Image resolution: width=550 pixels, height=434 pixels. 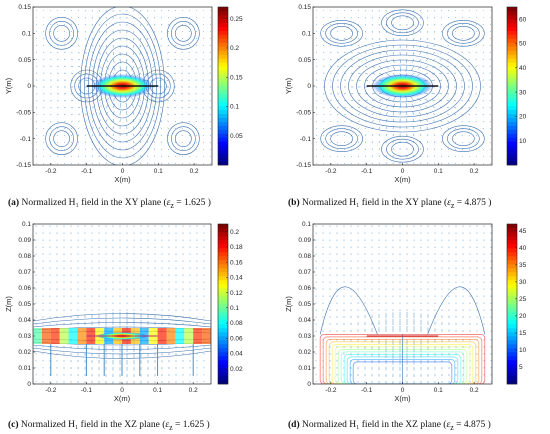 What do you see at coordinates (523, 333) in the screenshot?
I see `colorbar-tick-label: 15` at bounding box center [523, 333].